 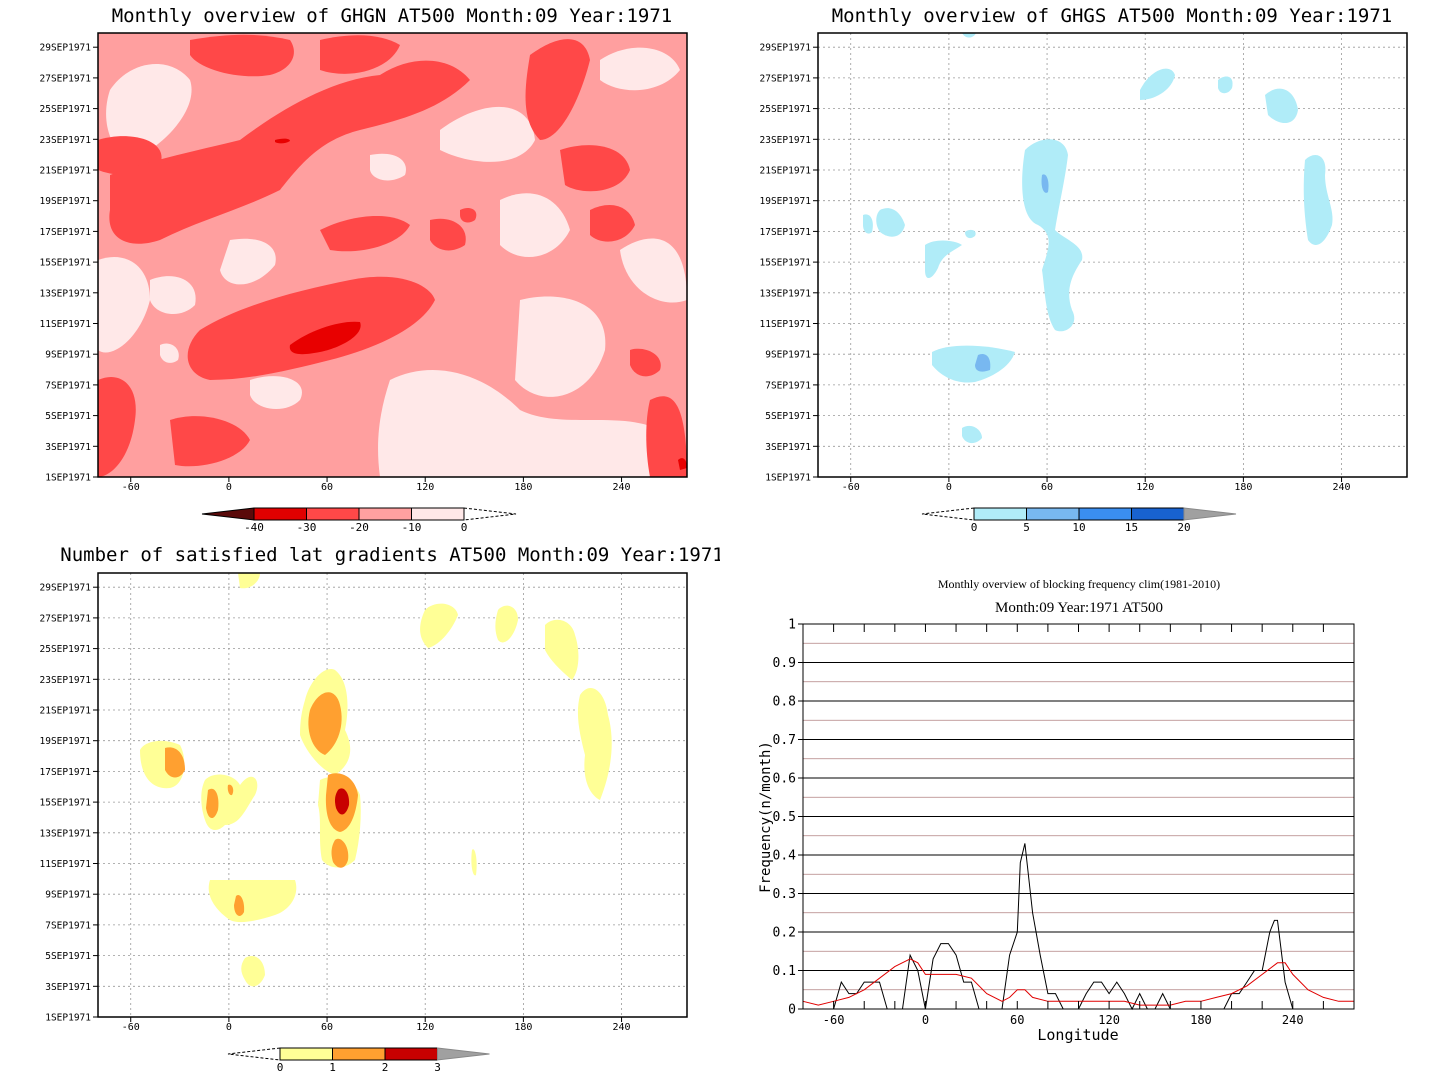 I want to click on y-tick-label: 0.5, so click(x=784, y=817).